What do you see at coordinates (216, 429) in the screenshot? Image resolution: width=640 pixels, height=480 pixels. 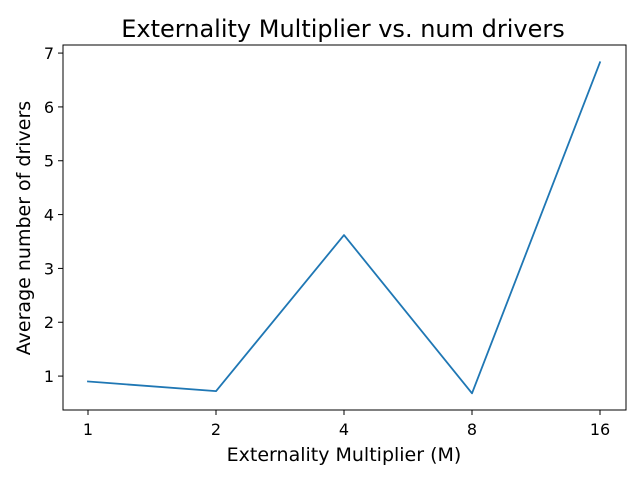 I see `x-tick-label: 2` at bounding box center [216, 429].